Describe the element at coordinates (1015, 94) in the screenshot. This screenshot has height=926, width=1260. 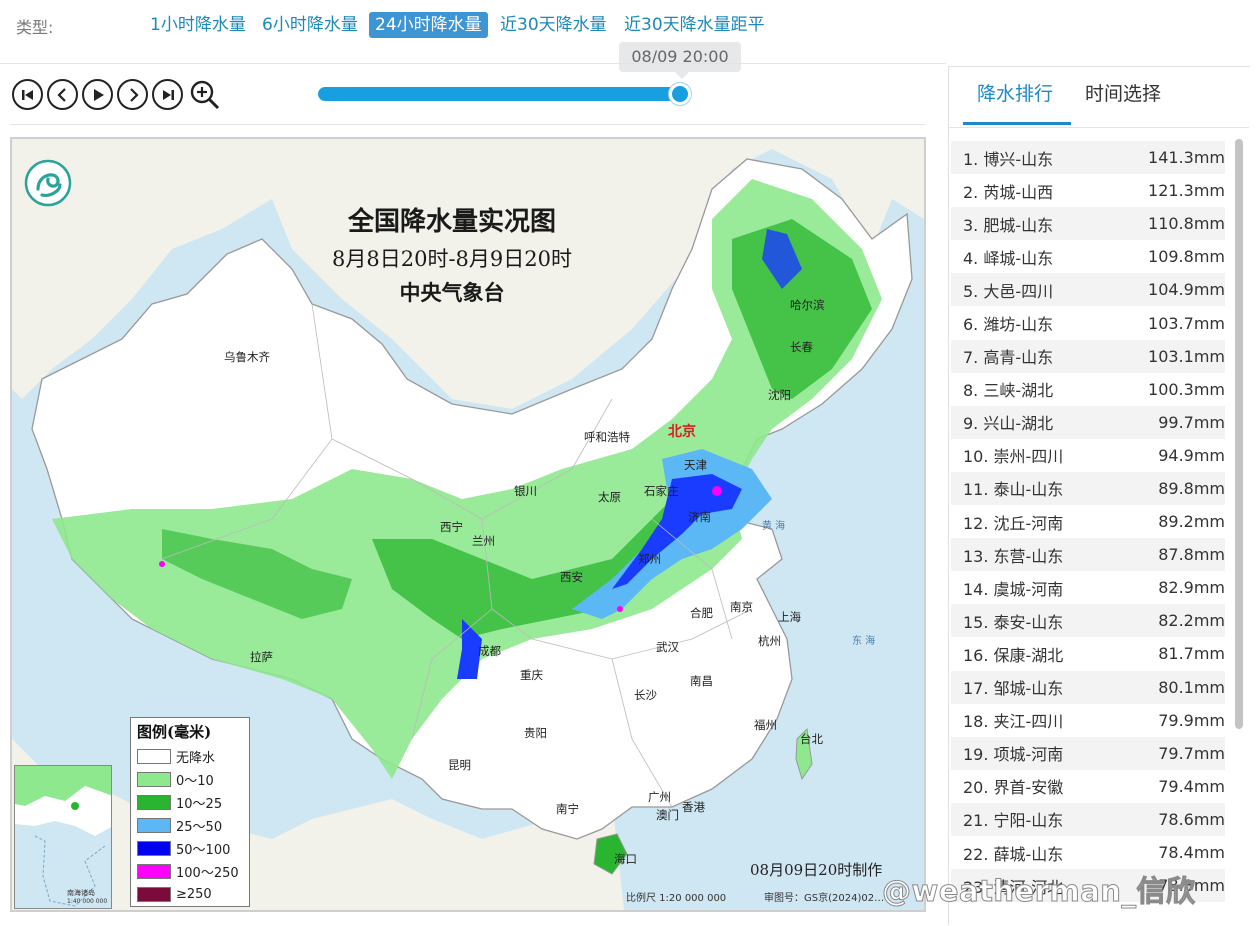
I see `tab-precip-ranking: 降水排行` at that location.